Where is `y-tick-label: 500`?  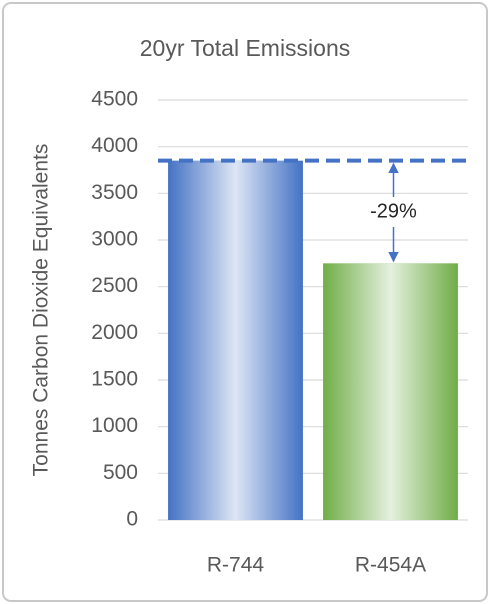
y-tick-label: 500 is located at coordinates (120, 472).